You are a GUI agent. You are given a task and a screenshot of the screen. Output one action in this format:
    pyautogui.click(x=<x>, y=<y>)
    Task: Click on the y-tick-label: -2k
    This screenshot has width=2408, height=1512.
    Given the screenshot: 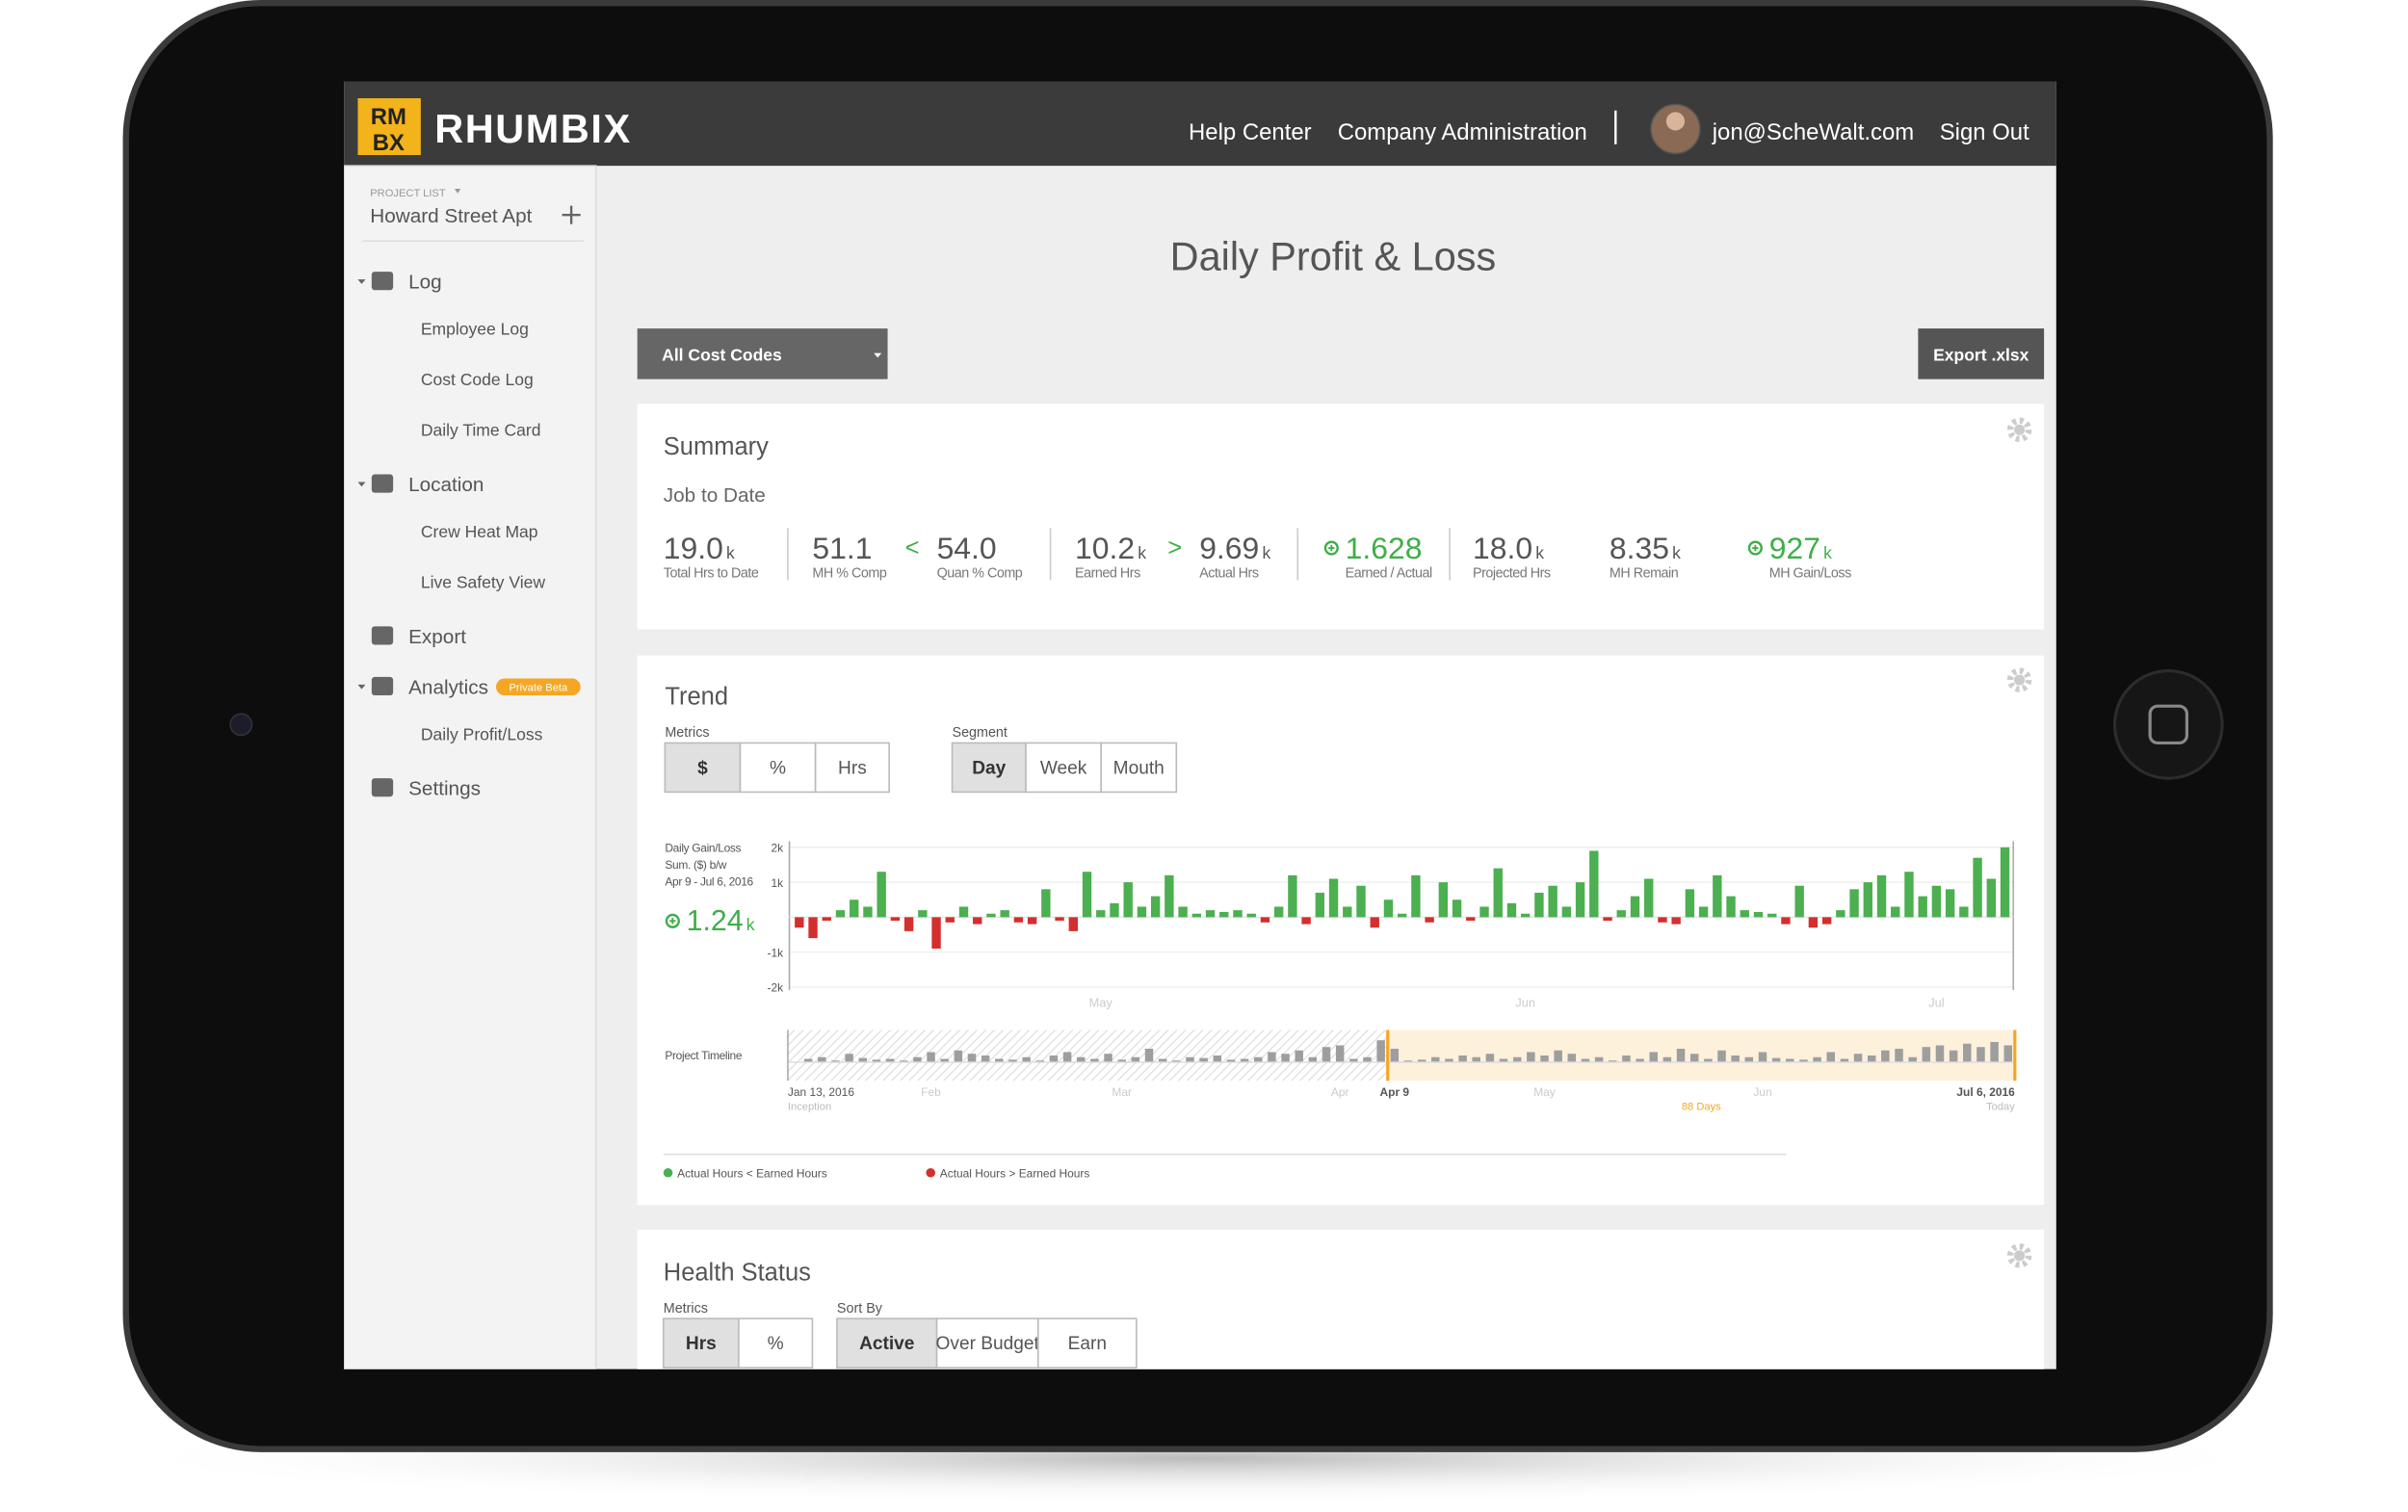 What is the action you would take?
    pyautogui.click(x=776, y=988)
    